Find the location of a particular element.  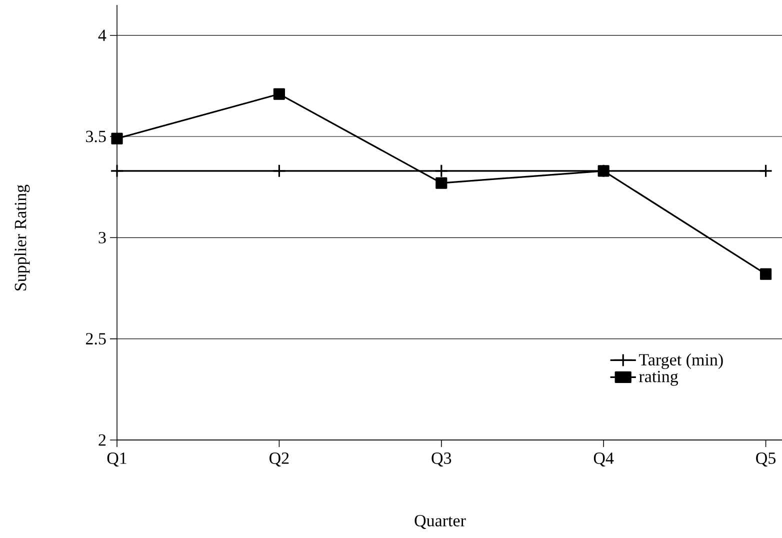

legend-label: rating is located at coordinates (658, 378).